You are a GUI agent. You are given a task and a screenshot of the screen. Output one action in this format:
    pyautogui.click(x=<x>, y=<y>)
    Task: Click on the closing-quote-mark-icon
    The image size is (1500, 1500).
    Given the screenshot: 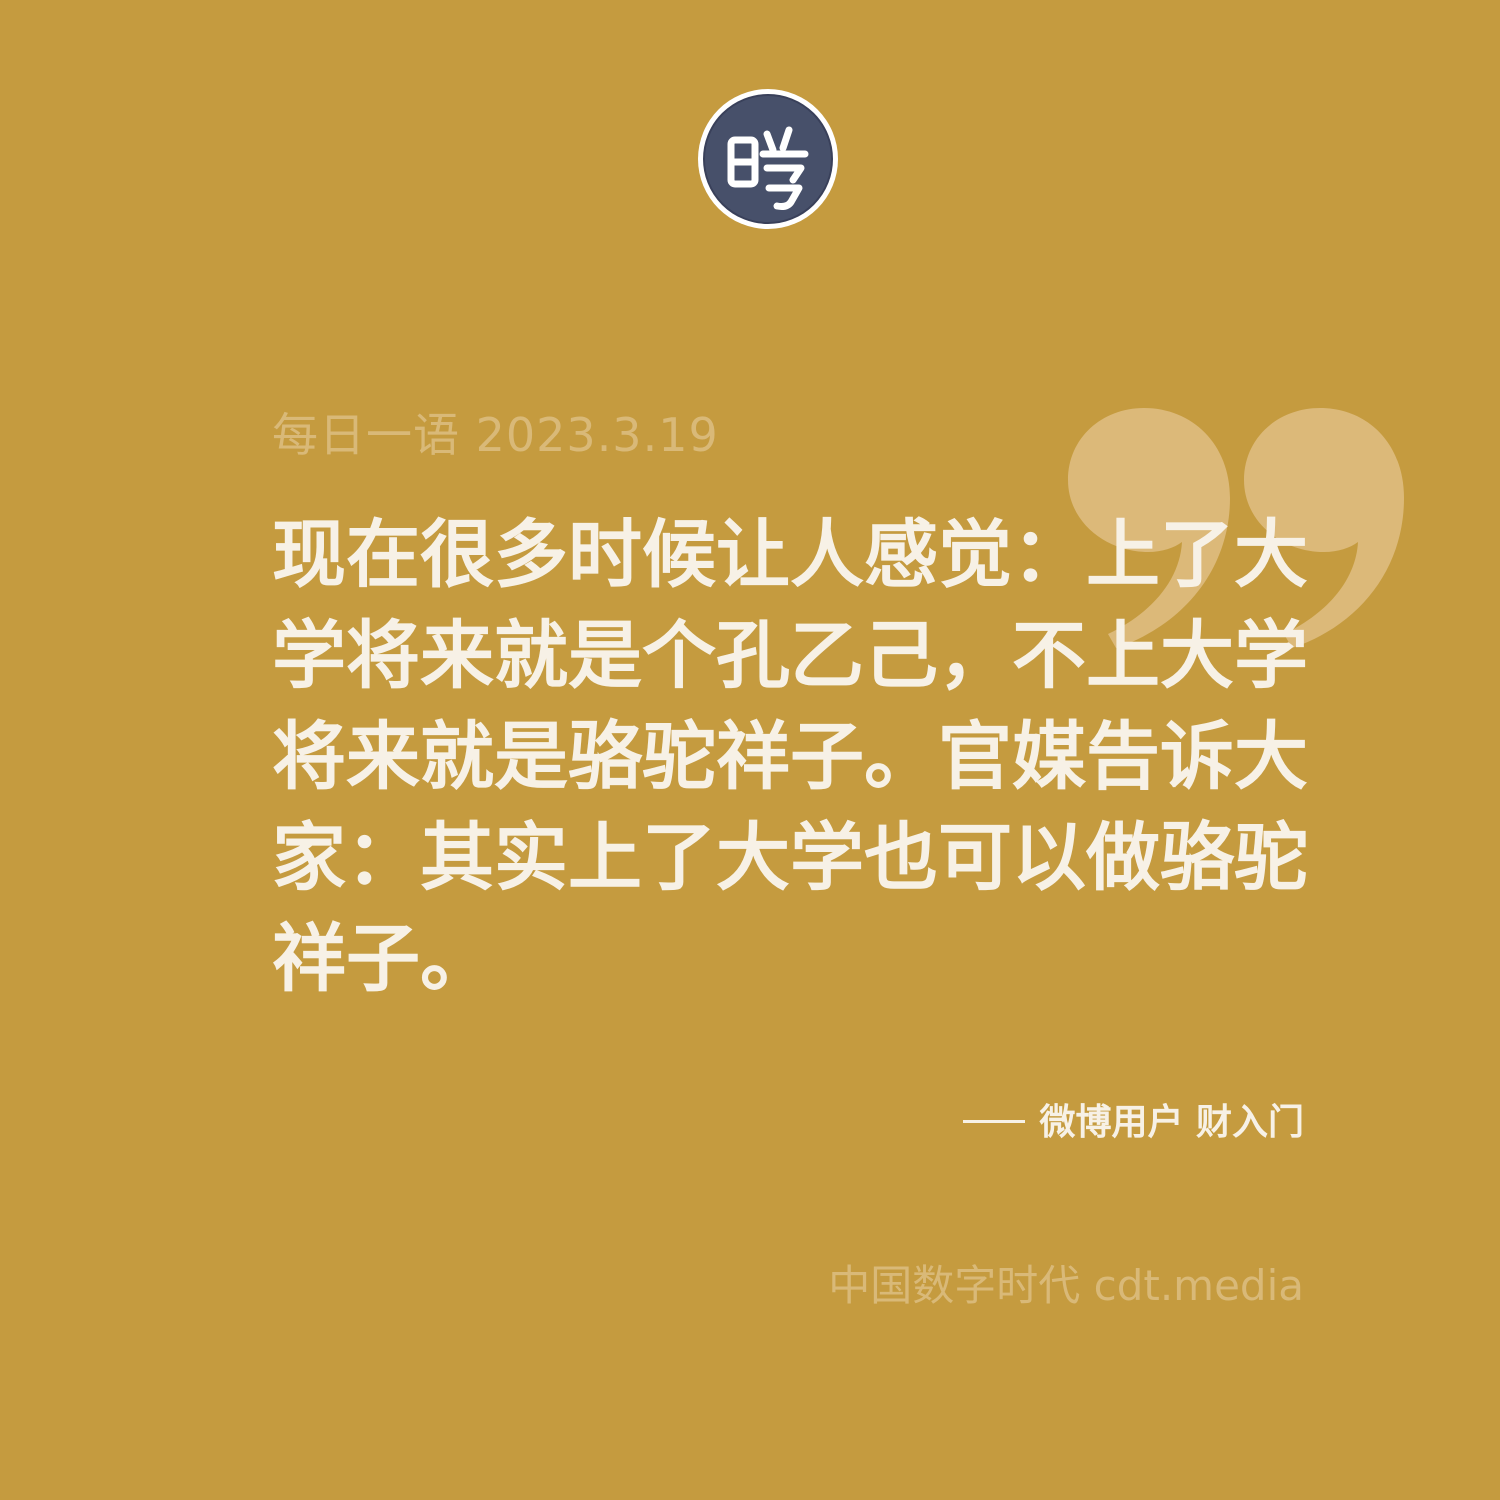 What is the action you would take?
    pyautogui.click(x=1234, y=527)
    